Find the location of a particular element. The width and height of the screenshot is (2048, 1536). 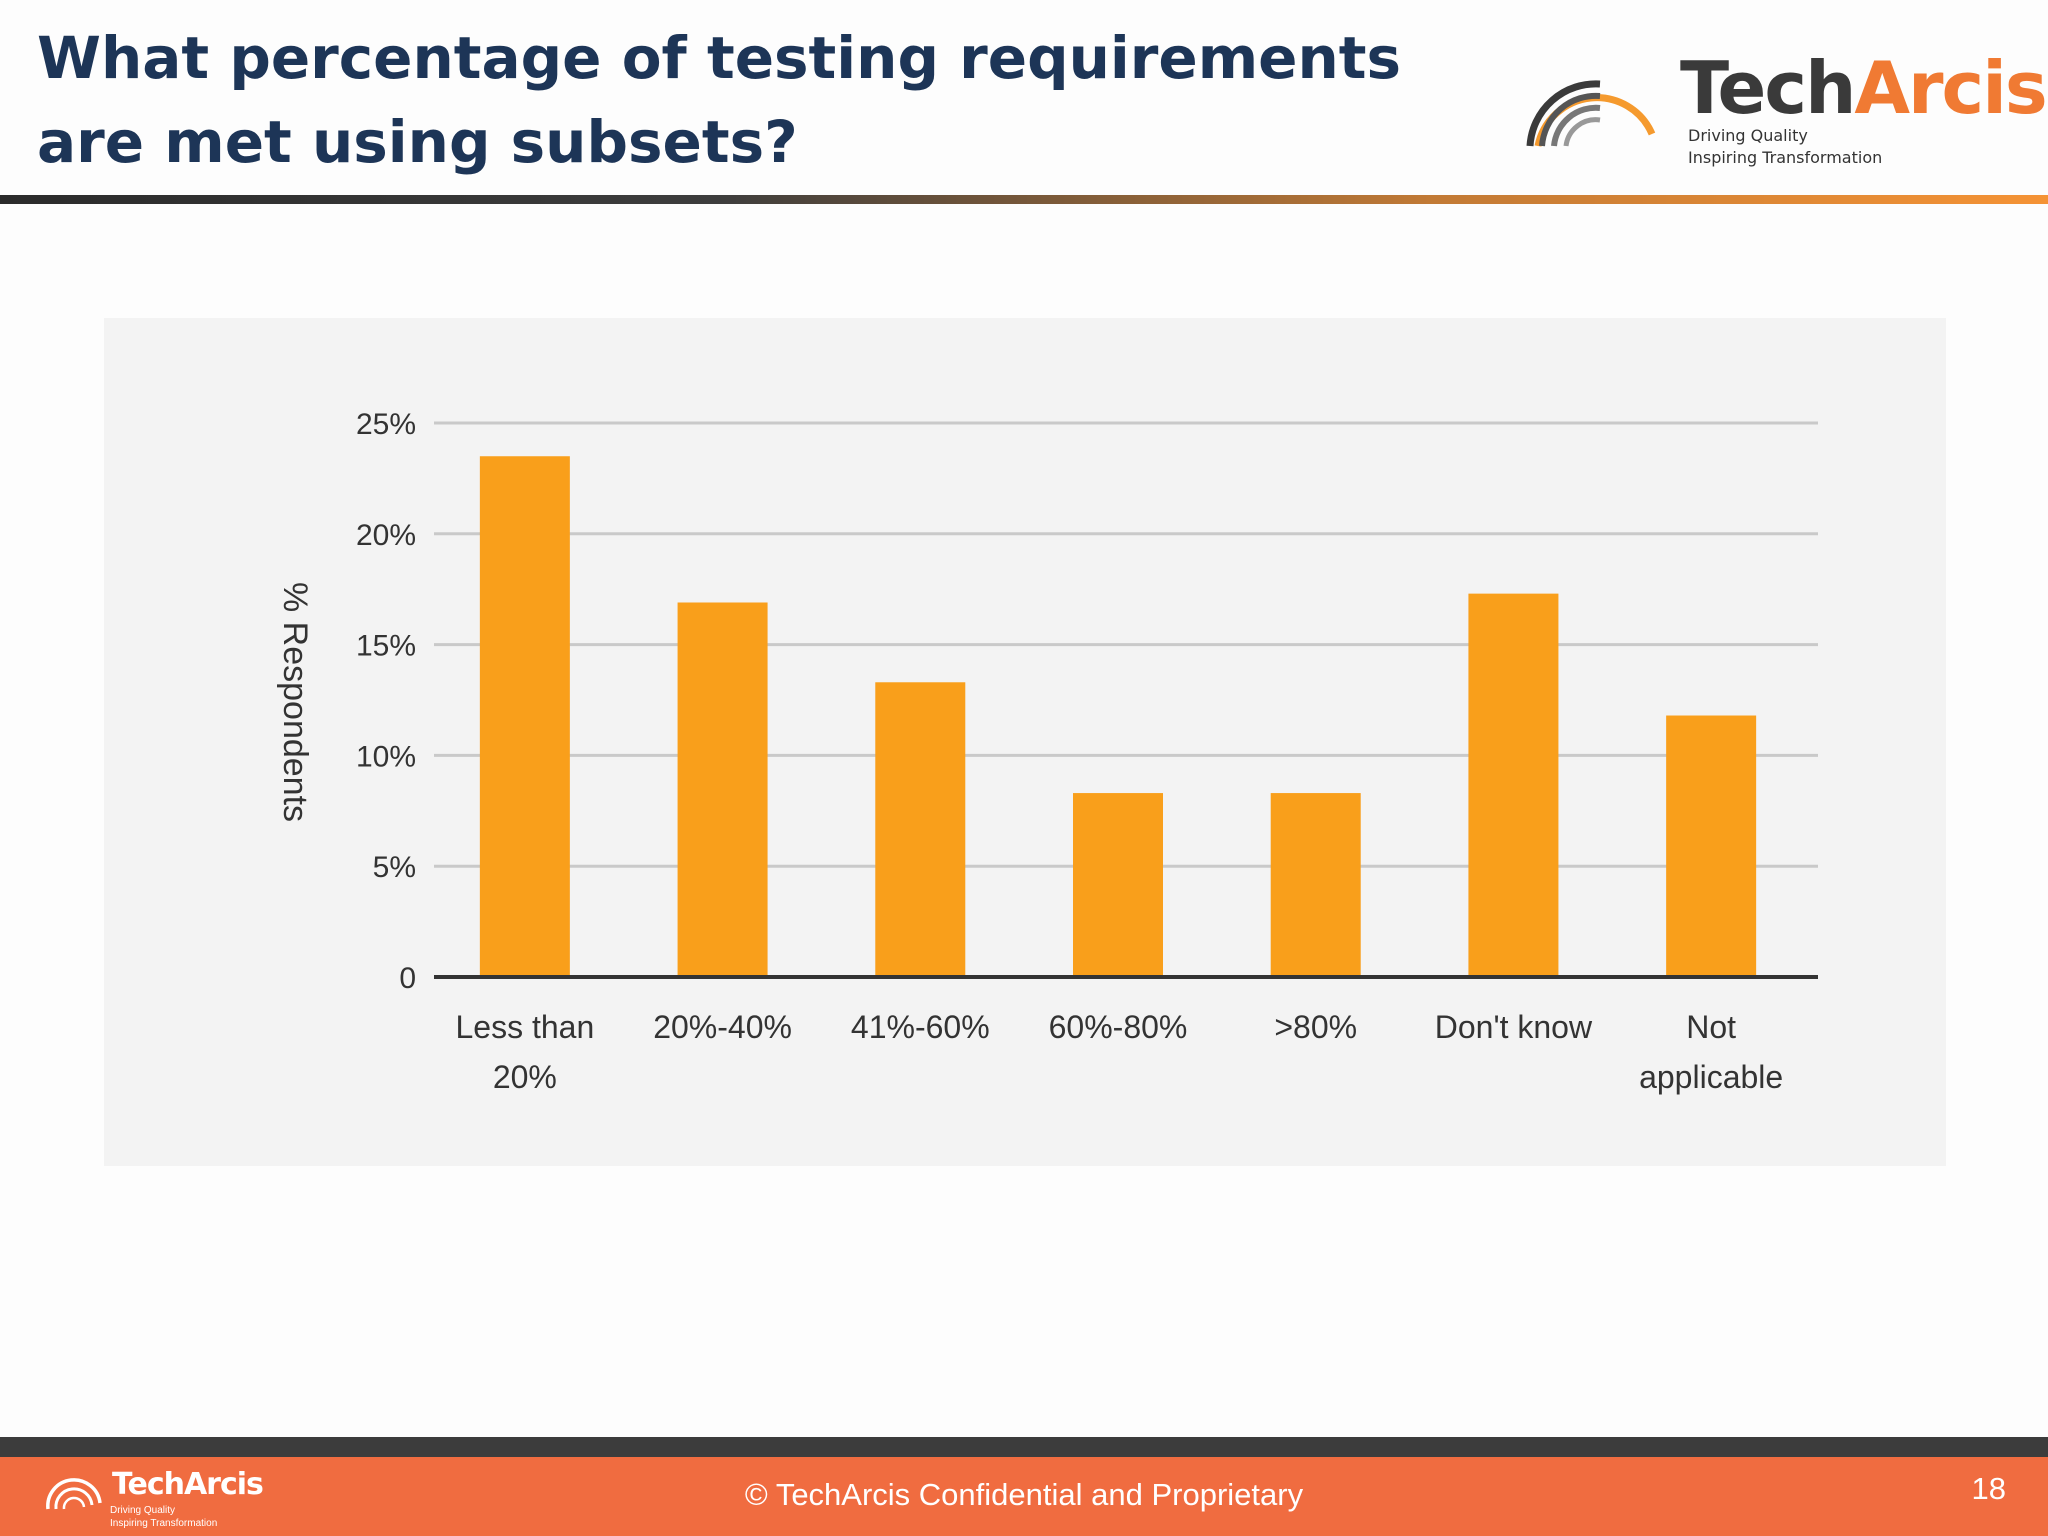

logo-tagline-2: Inspiring Transformation is located at coordinates (1785, 157).